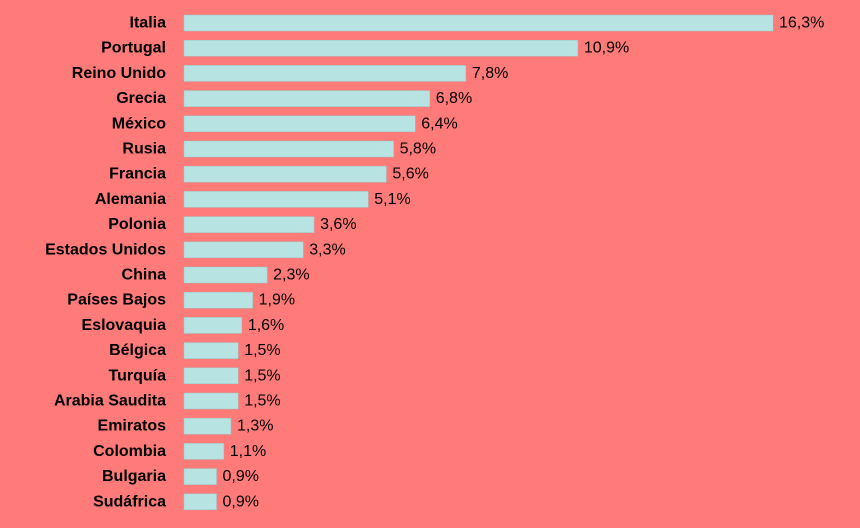 Image resolution: width=860 pixels, height=528 pixels. What do you see at coordinates (410, 174) in the screenshot?
I see `value-label: 5,6%` at bounding box center [410, 174].